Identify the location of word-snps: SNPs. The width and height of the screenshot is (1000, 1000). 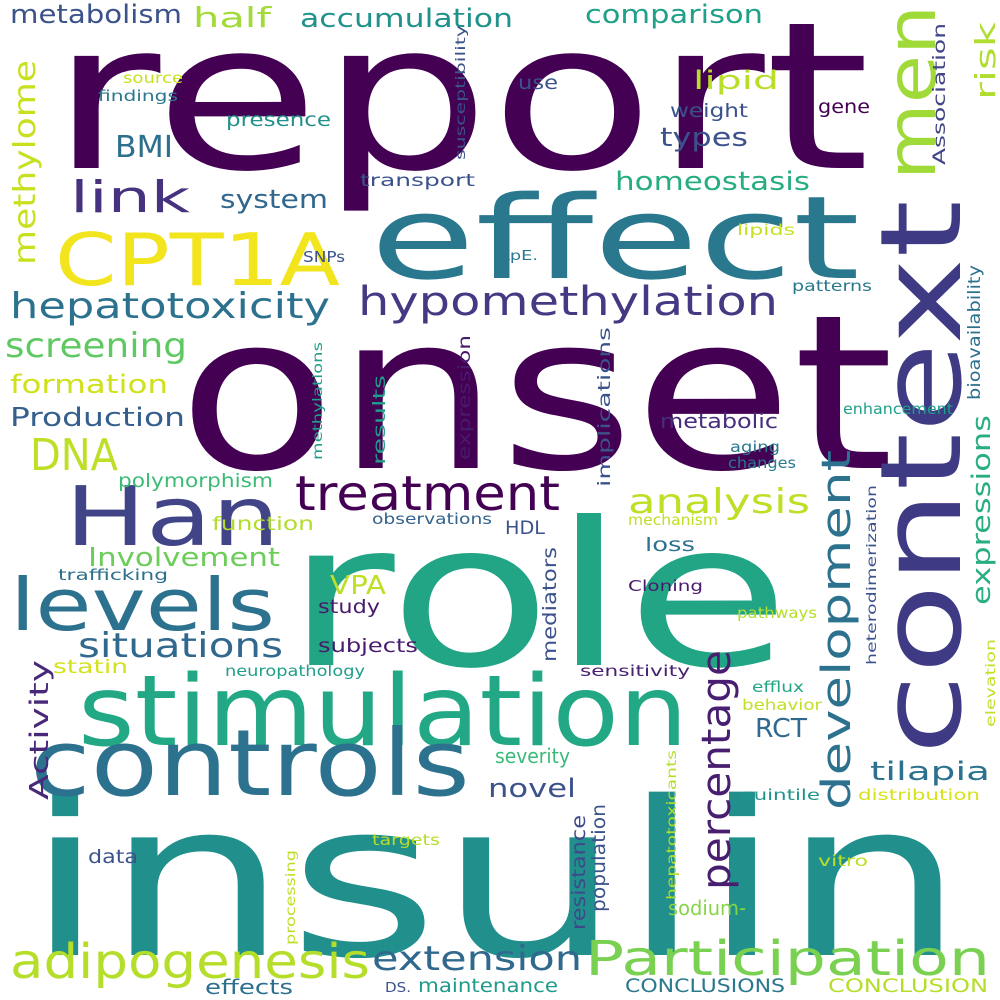
(324, 257).